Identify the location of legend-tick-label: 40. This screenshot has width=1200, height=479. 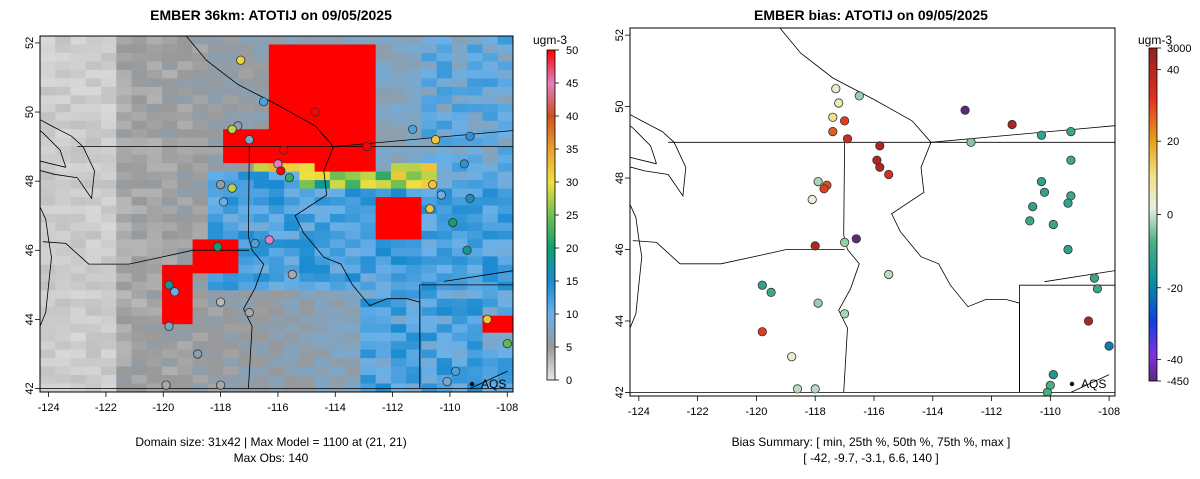
(572, 117).